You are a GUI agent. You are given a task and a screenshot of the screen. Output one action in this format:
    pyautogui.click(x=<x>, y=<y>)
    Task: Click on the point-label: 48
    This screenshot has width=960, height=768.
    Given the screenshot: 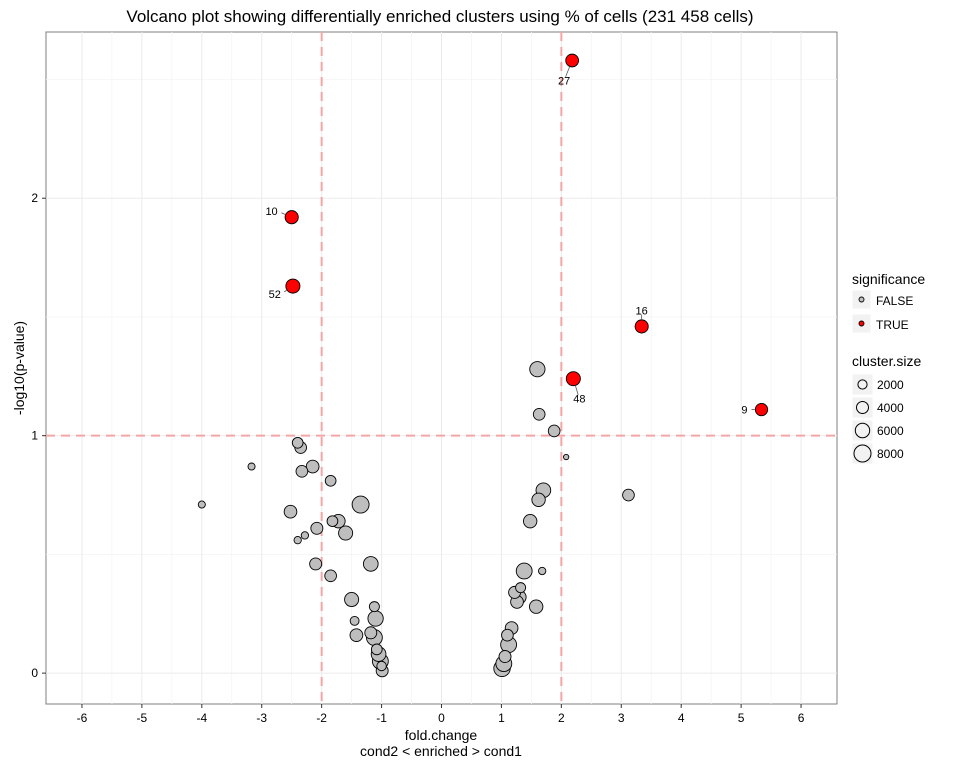 What is the action you would take?
    pyautogui.click(x=579, y=400)
    